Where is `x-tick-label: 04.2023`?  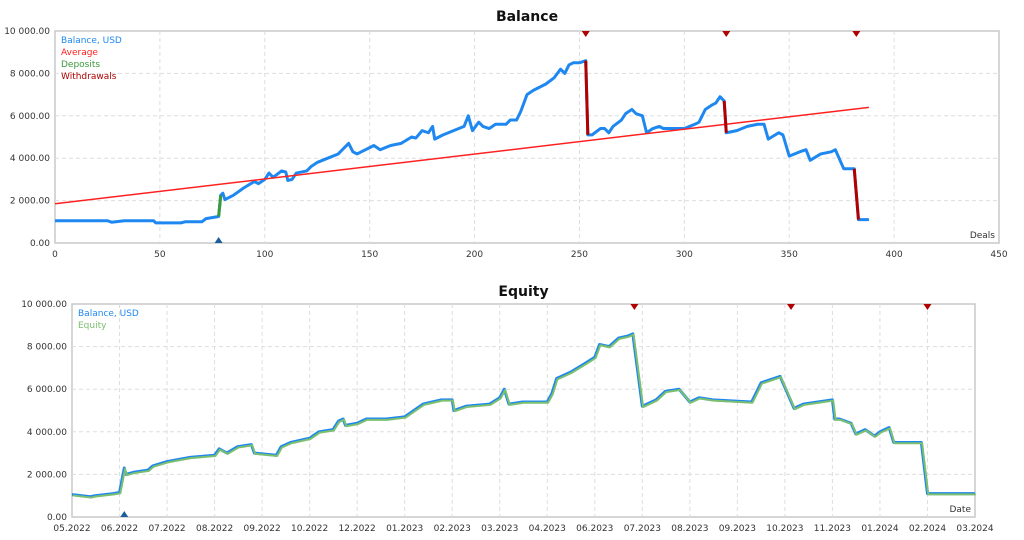 x-tick-label: 04.2023 is located at coordinates (547, 529).